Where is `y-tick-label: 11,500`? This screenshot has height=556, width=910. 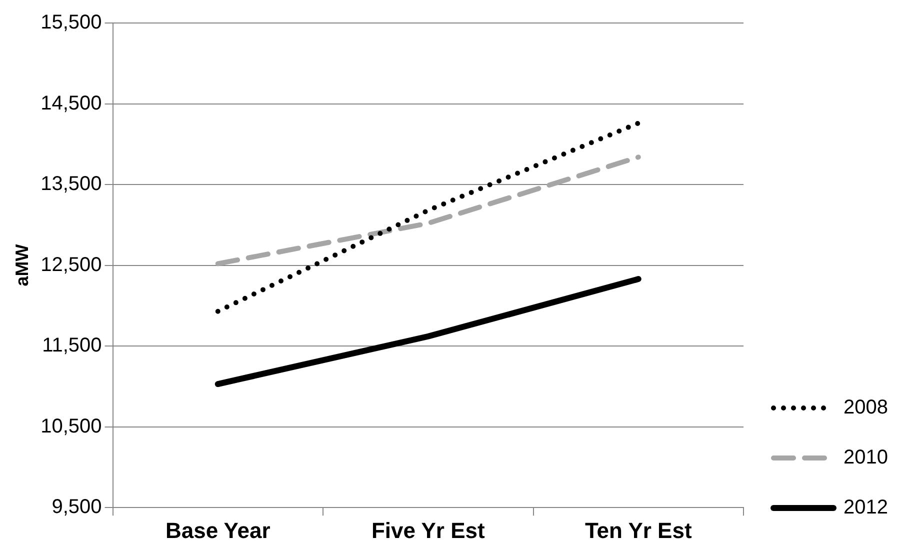 y-tick-label: 11,500 is located at coordinates (72, 345).